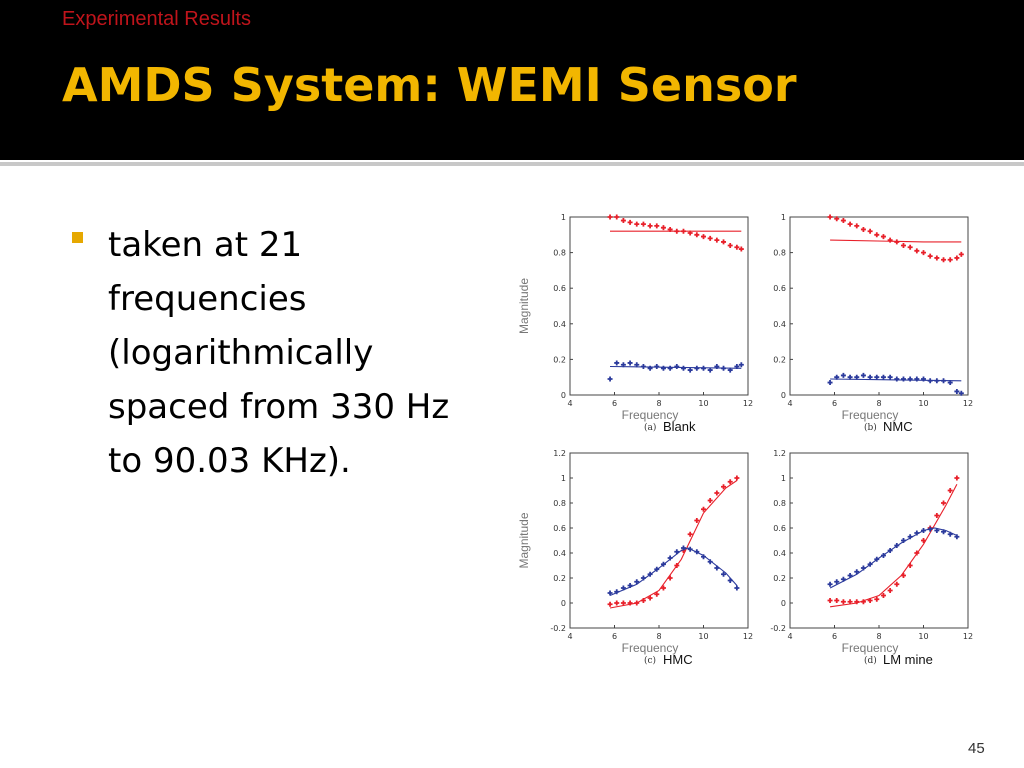  What do you see at coordinates (559, 453) in the screenshot?
I see `y-tick-label: 1.2` at bounding box center [559, 453].